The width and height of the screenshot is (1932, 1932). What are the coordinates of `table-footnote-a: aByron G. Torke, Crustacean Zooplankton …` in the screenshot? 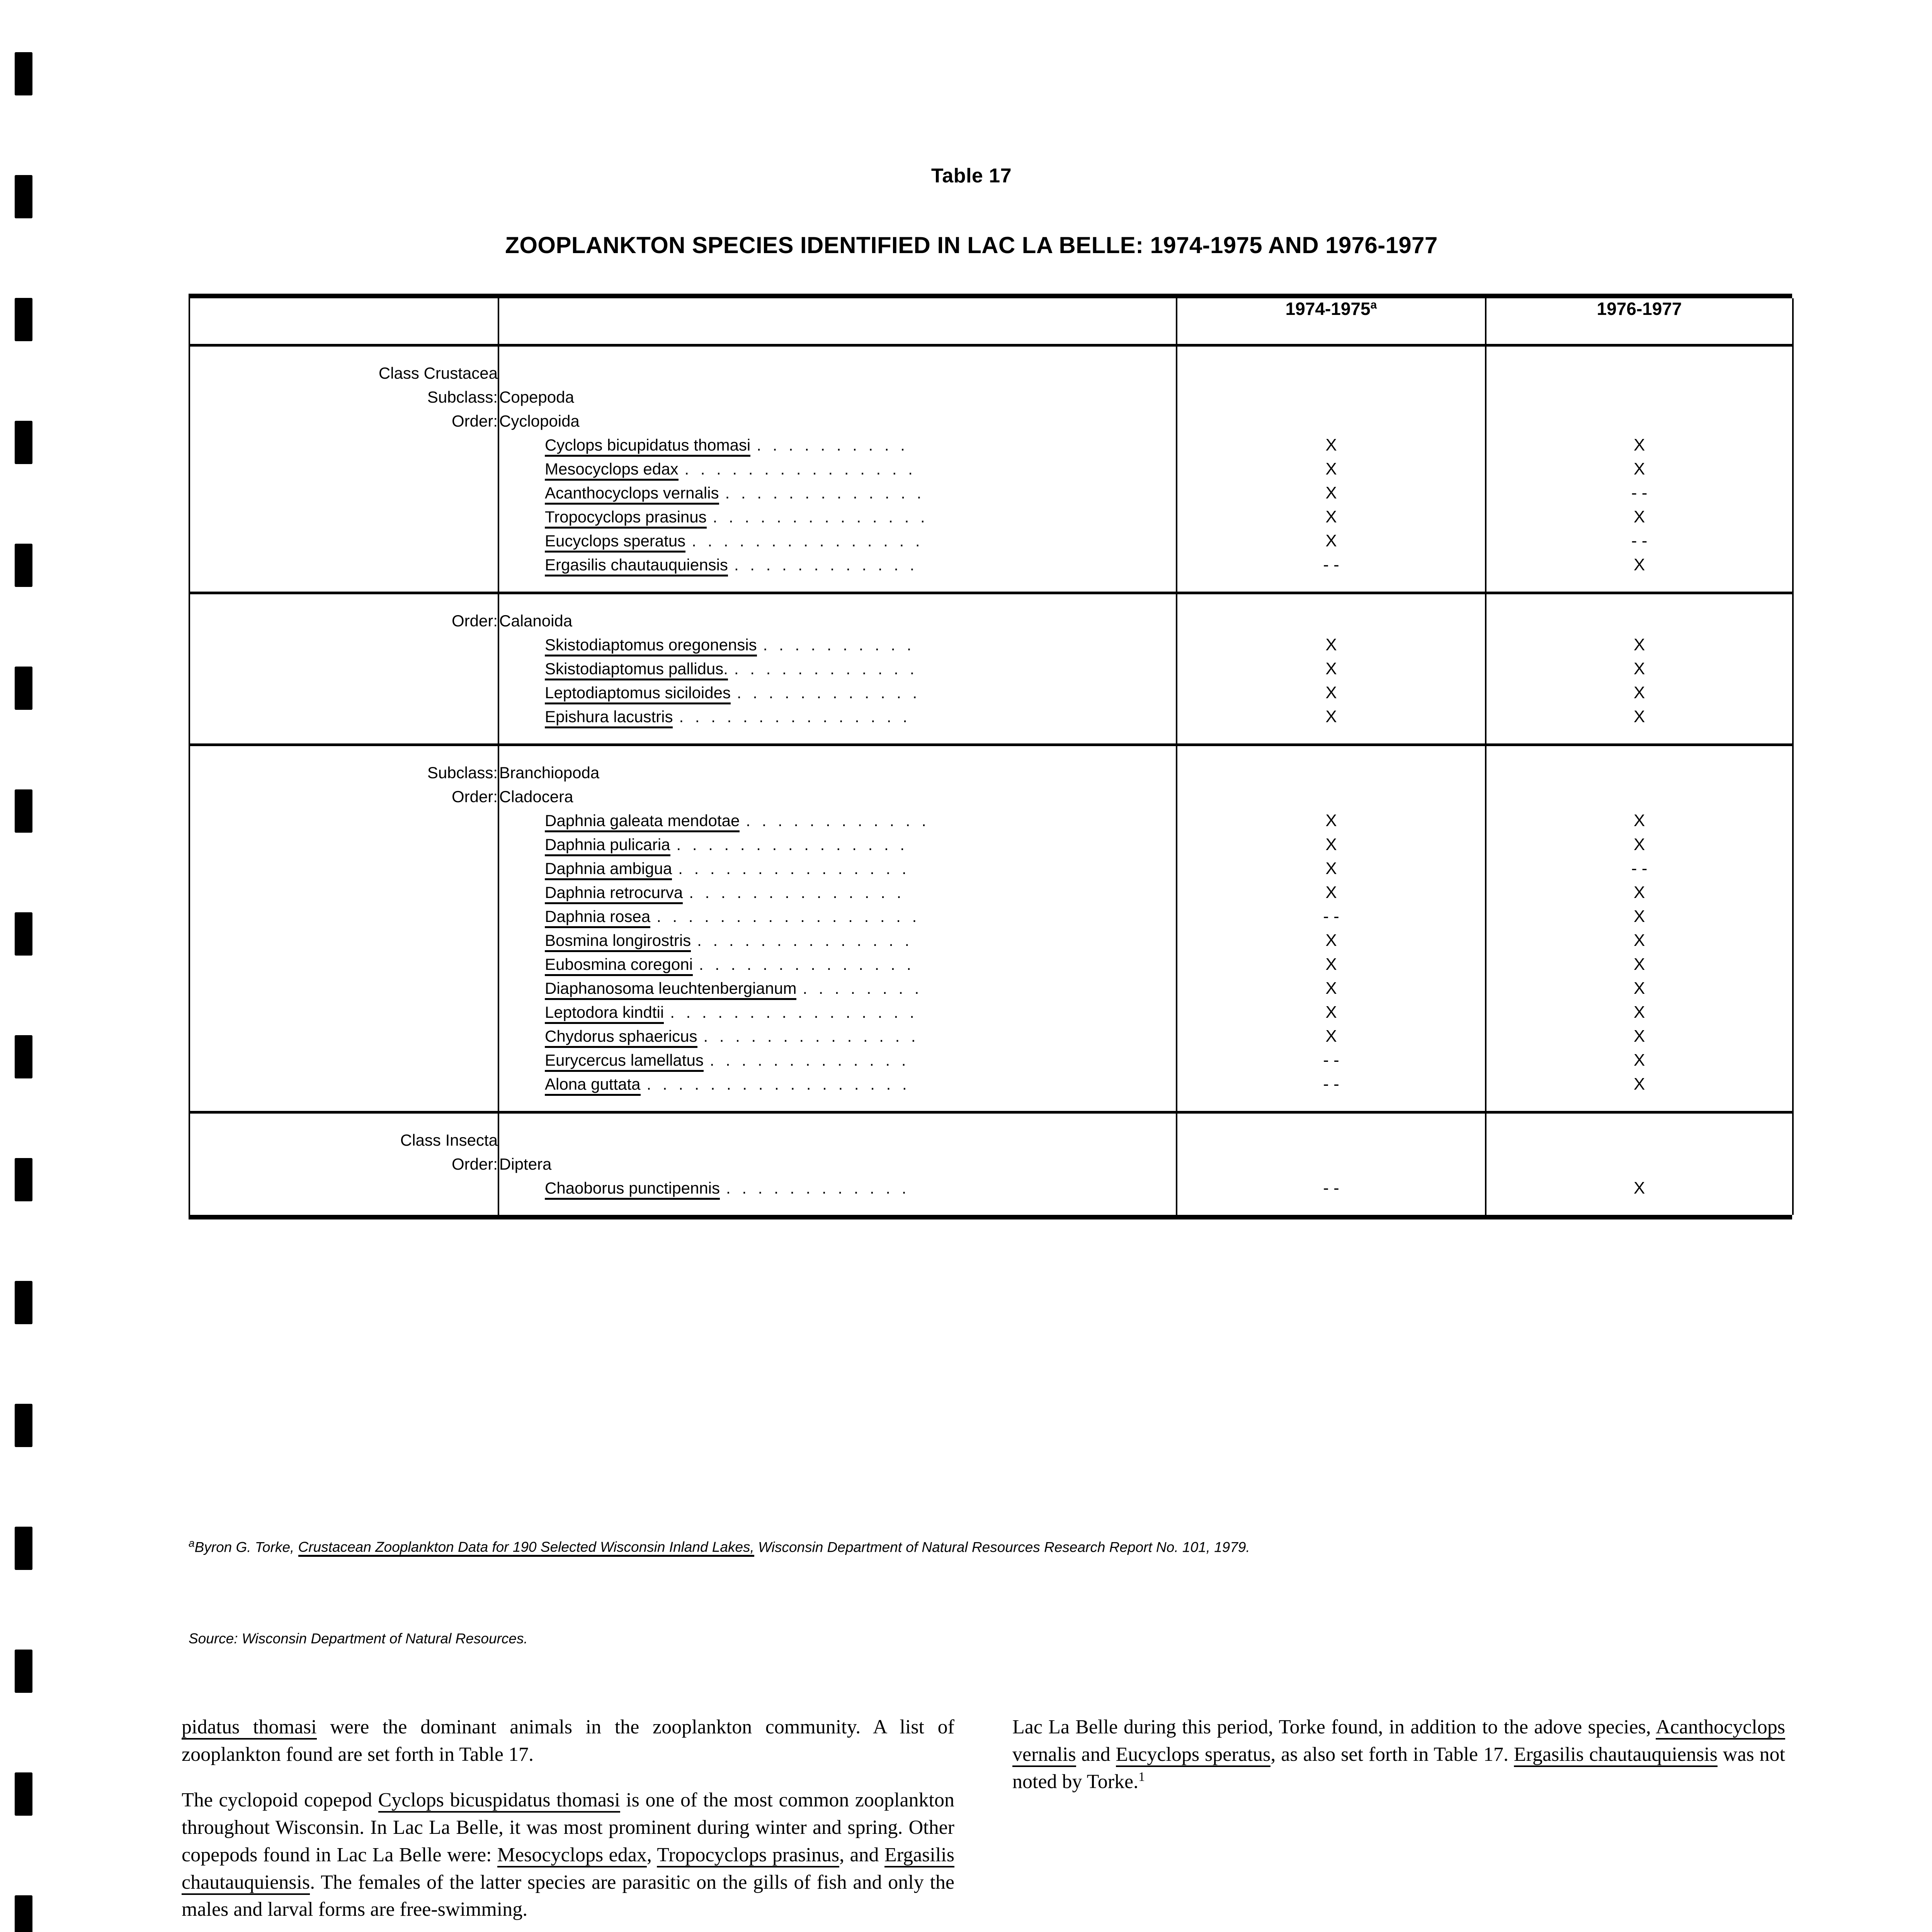 It's located at (991, 1547).